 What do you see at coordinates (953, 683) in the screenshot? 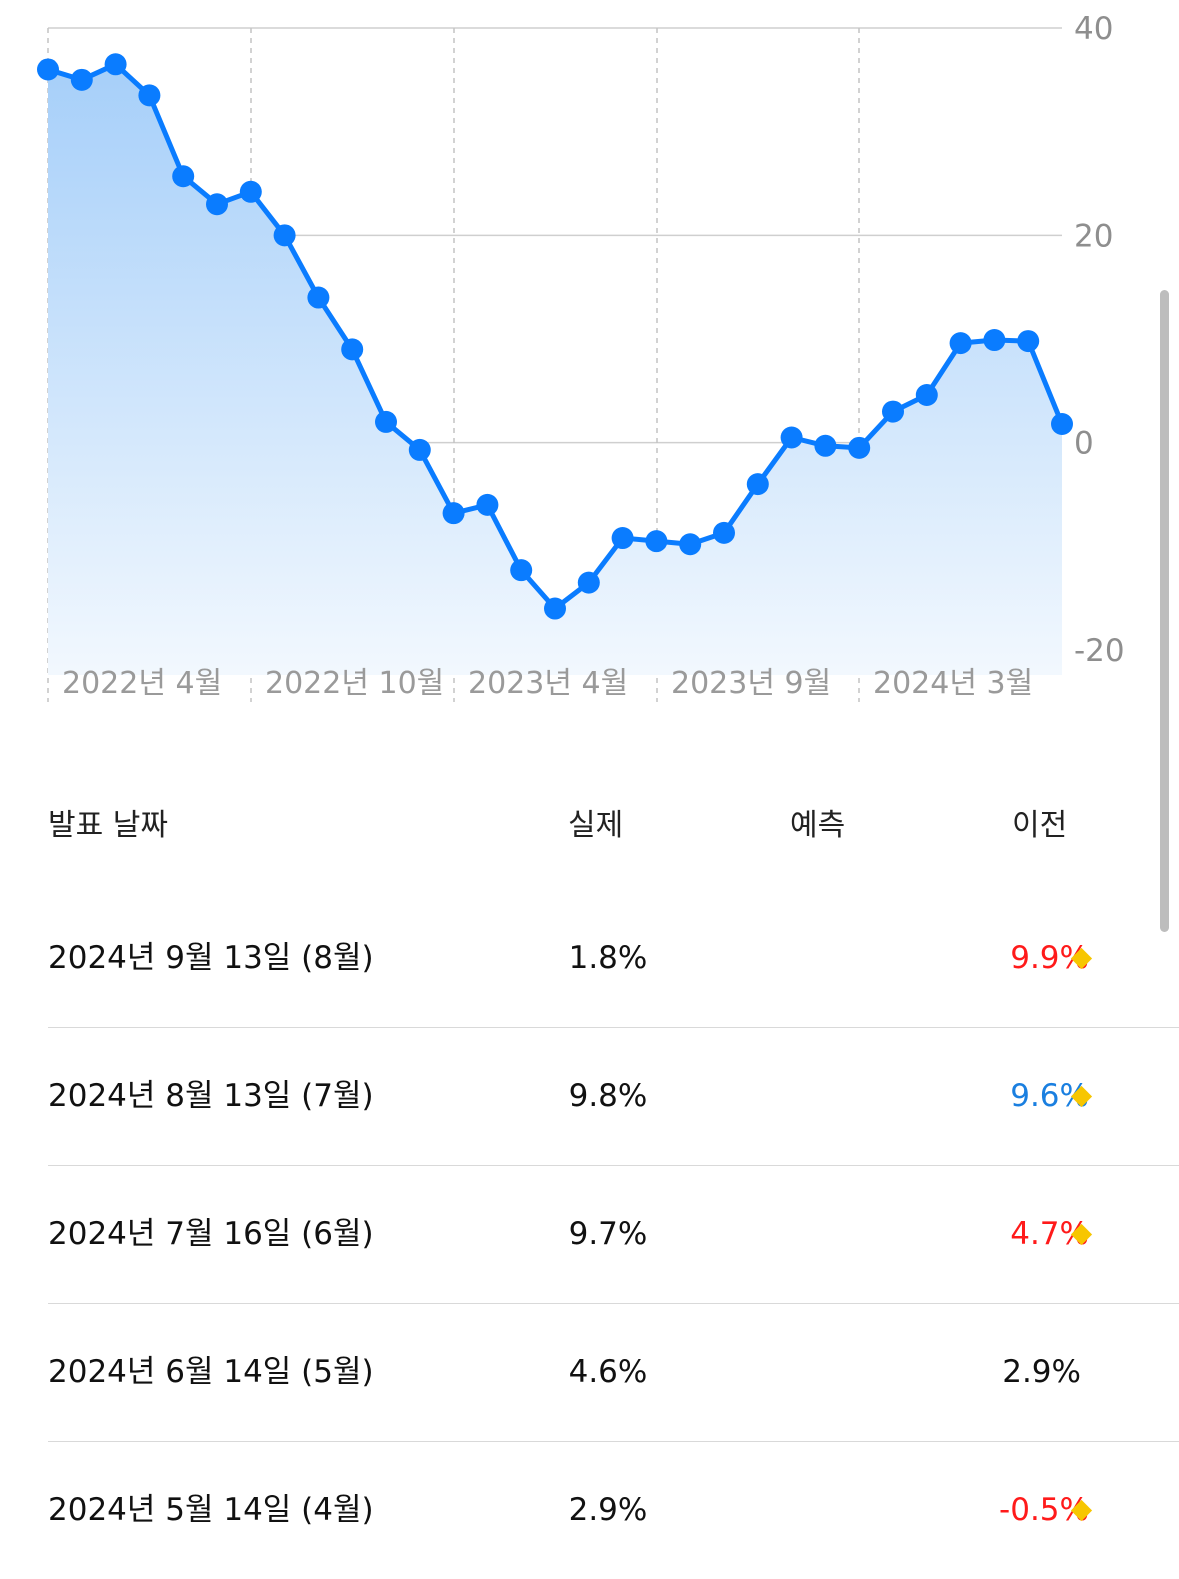
I see `x-tick-label: 2024년 3월` at bounding box center [953, 683].